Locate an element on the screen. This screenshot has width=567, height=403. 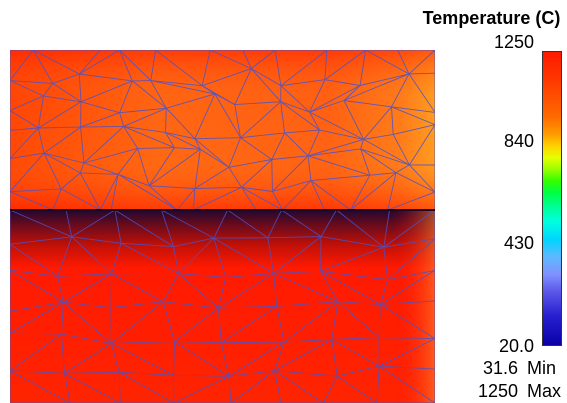
tick-label-max: 1250 is located at coordinates (513, 42).